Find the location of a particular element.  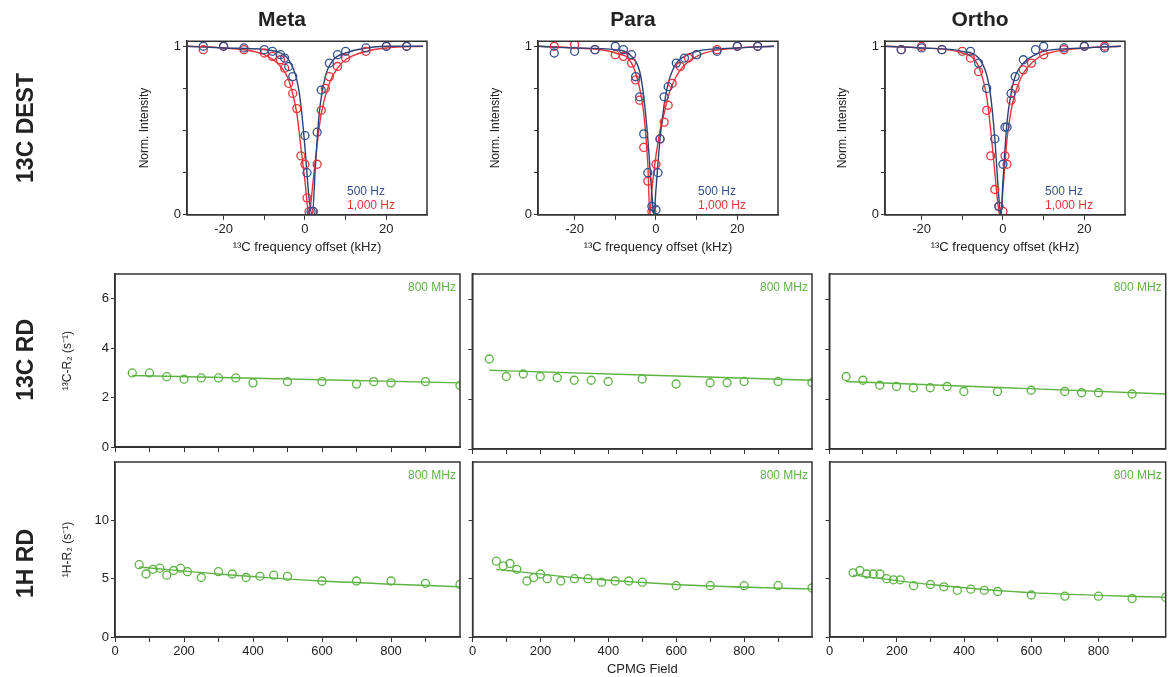

chart-title: Para is located at coordinates (633, 19).